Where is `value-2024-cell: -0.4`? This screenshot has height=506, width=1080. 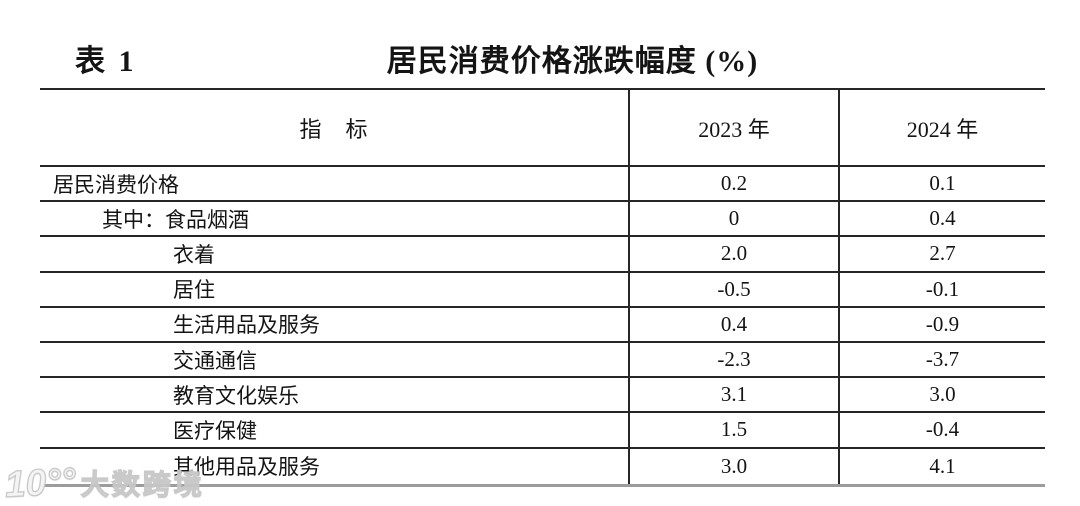
value-2024-cell: -0.4 is located at coordinates (941, 430).